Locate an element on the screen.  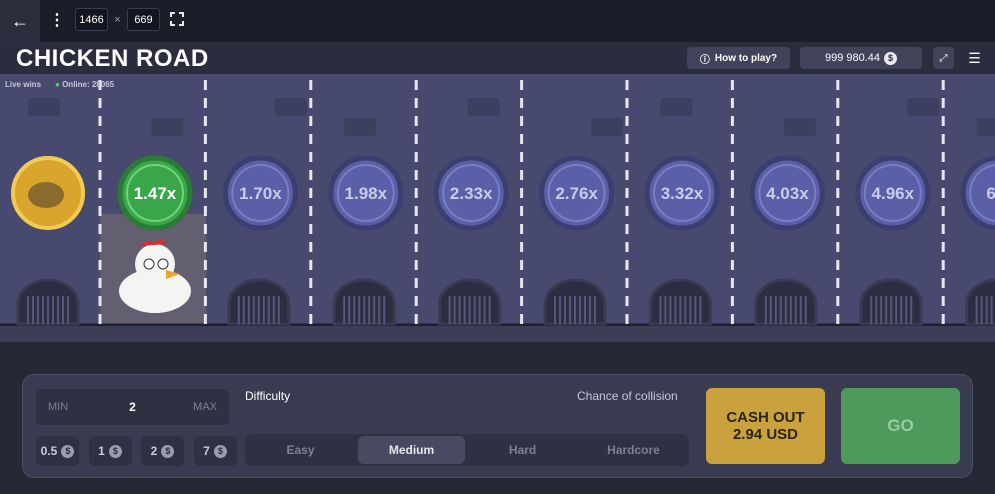
multiplier-label: 1.98x is located at coordinates (366, 193).